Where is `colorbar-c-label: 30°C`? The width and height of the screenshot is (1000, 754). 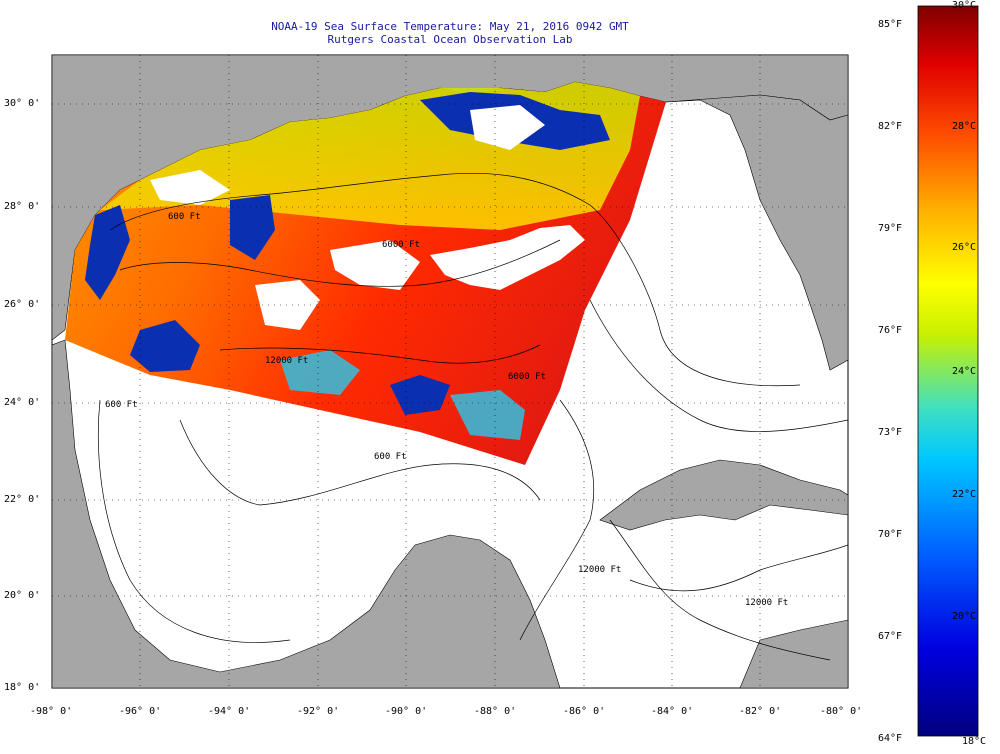
colorbar-c-label: 30°C is located at coordinates (964, 5).